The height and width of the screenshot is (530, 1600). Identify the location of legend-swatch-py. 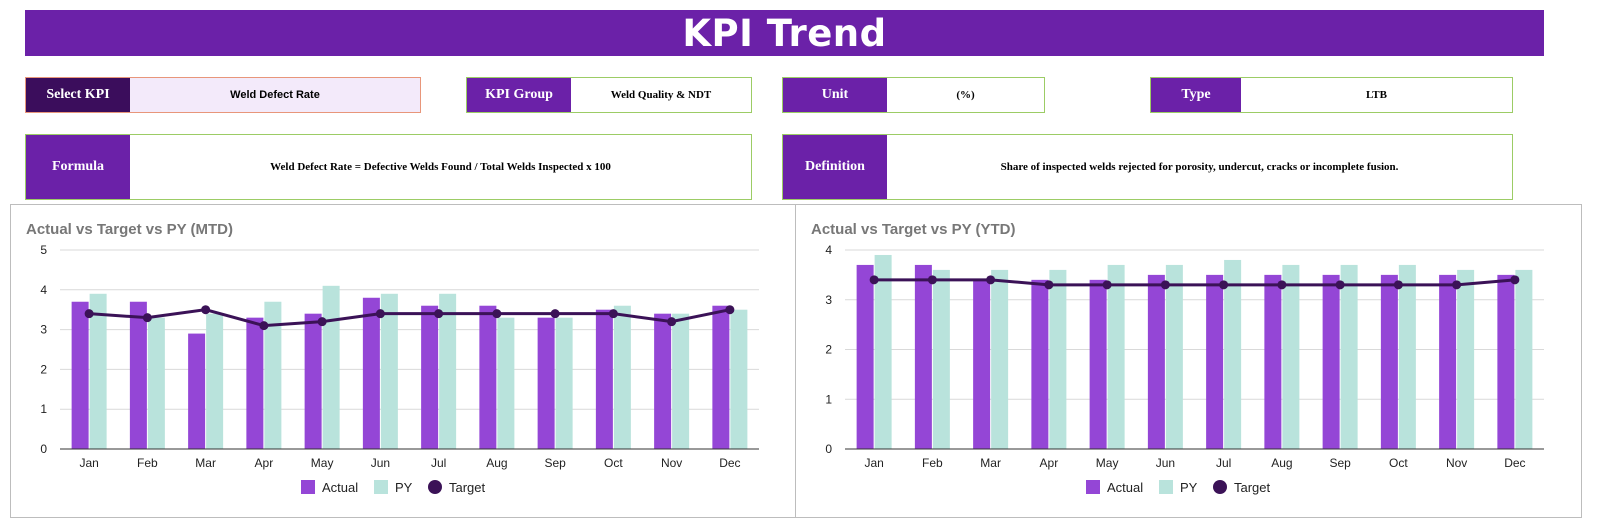
(381, 487).